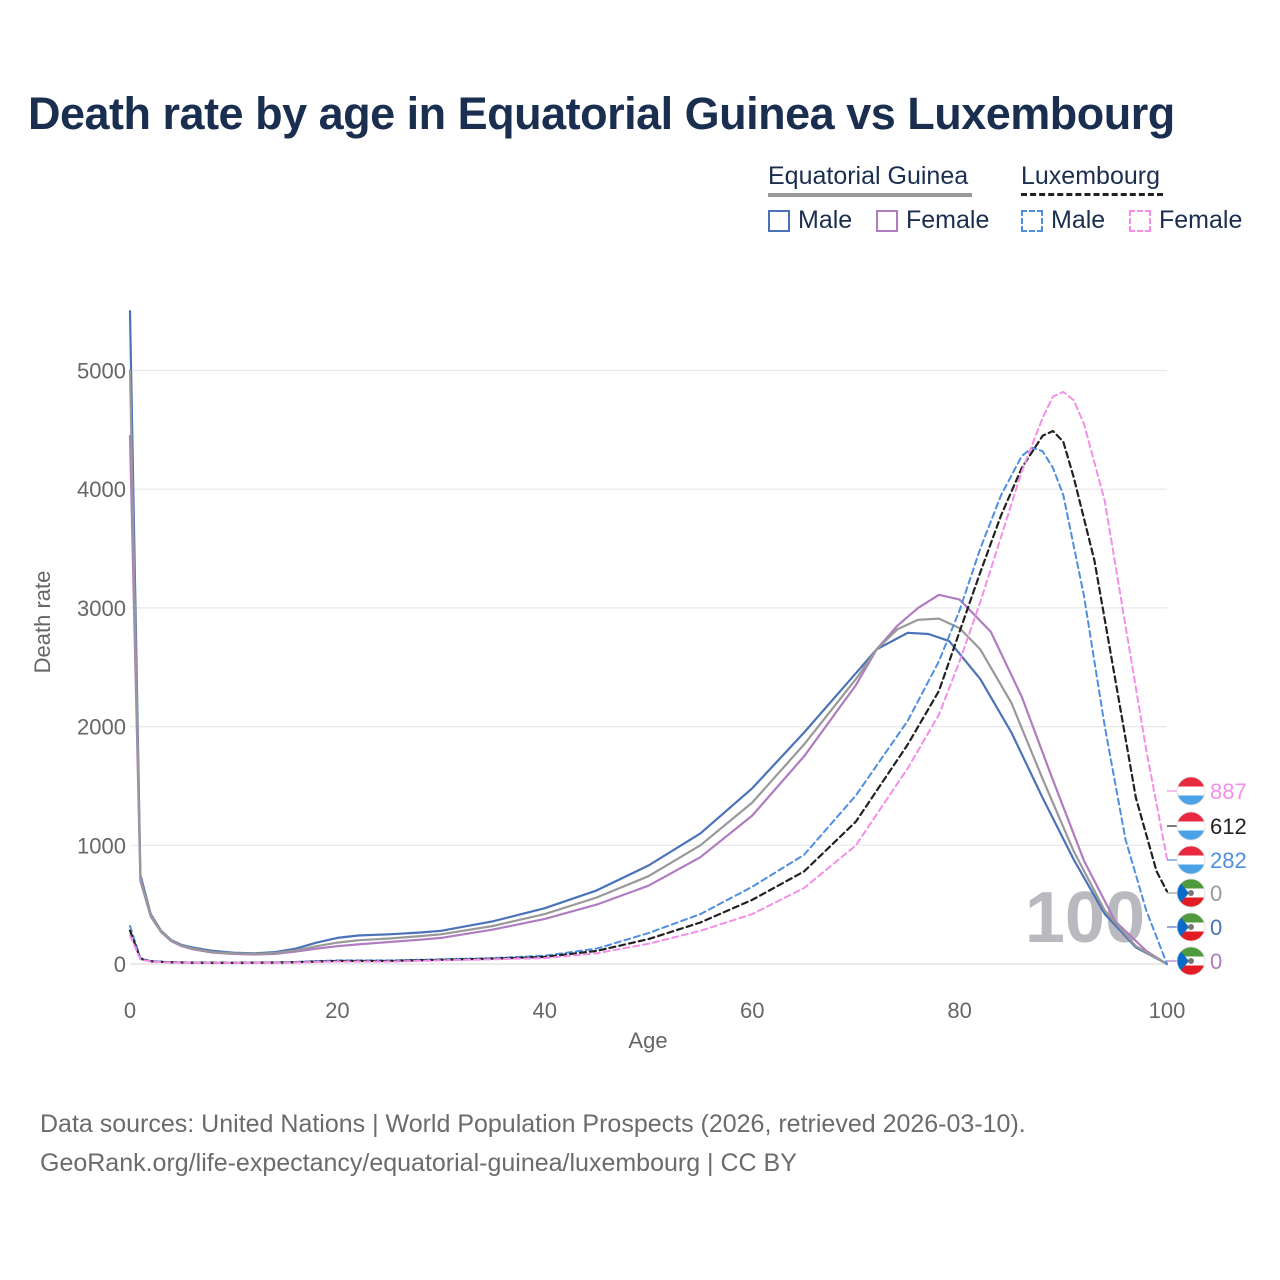  I want to click on legend-item-eg-female: Female, so click(932, 220).